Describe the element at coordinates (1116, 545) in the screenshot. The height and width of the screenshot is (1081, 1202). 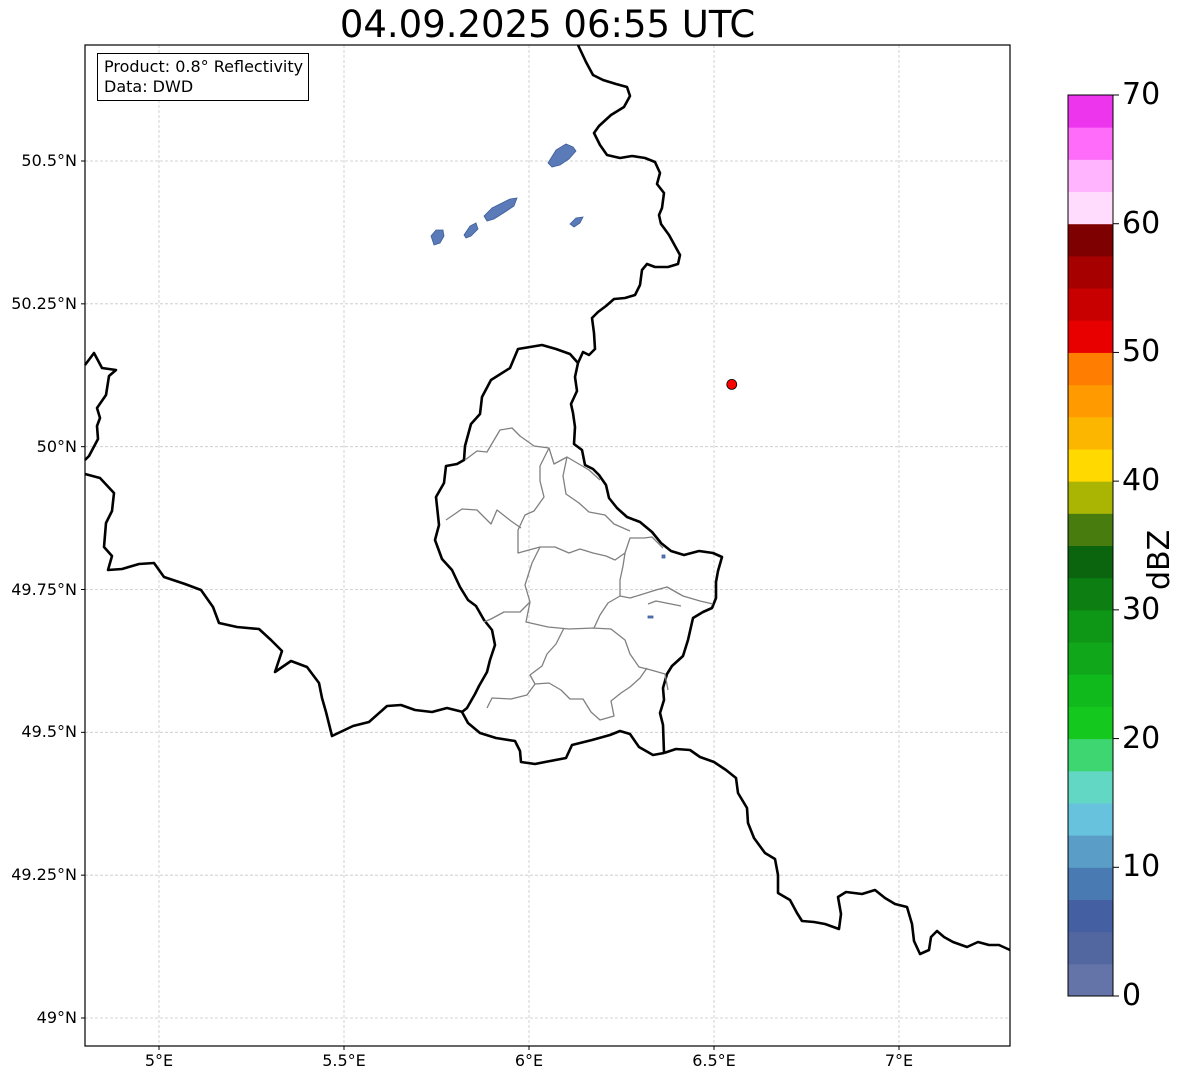
I see `colorbar-ticks` at that location.